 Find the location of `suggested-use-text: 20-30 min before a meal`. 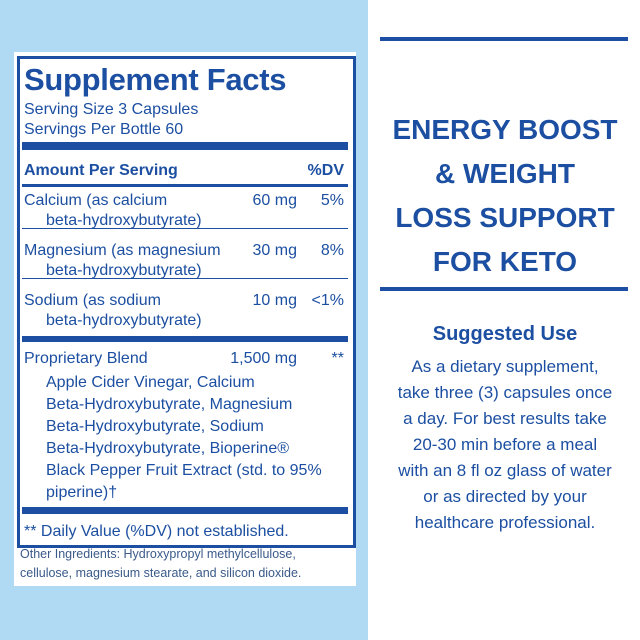

suggested-use-text: 20-30 min before a meal is located at coordinates (505, 444).